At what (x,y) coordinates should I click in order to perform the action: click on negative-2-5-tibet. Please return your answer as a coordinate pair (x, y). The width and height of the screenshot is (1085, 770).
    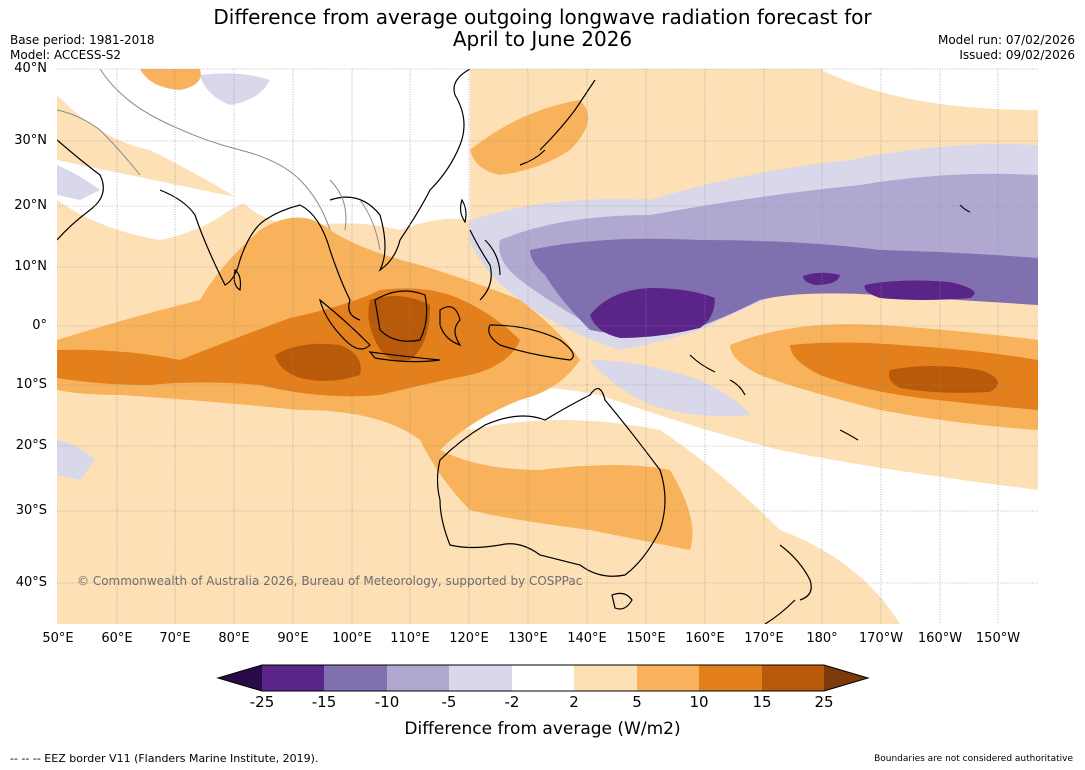
    Looking at the image, I should click on (235, 89).